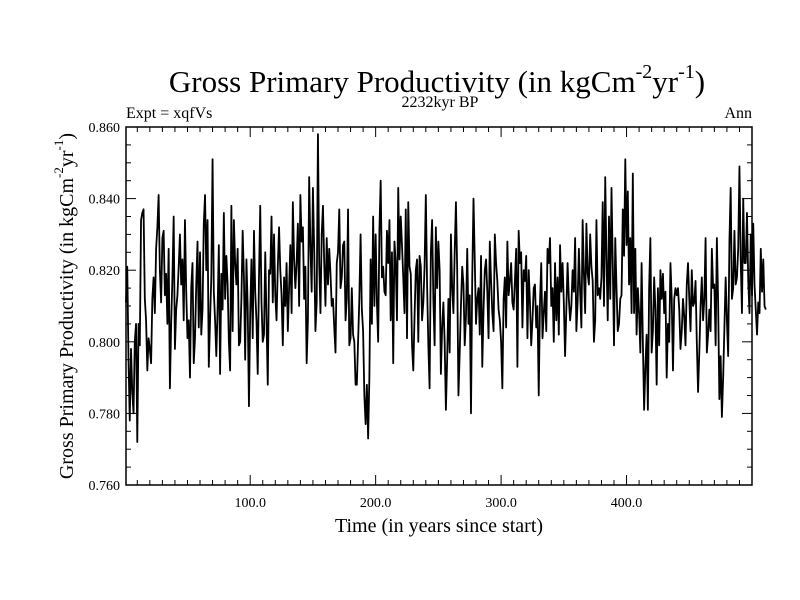  I want to click on x-tick-label: 200.0, so click(376, 503).